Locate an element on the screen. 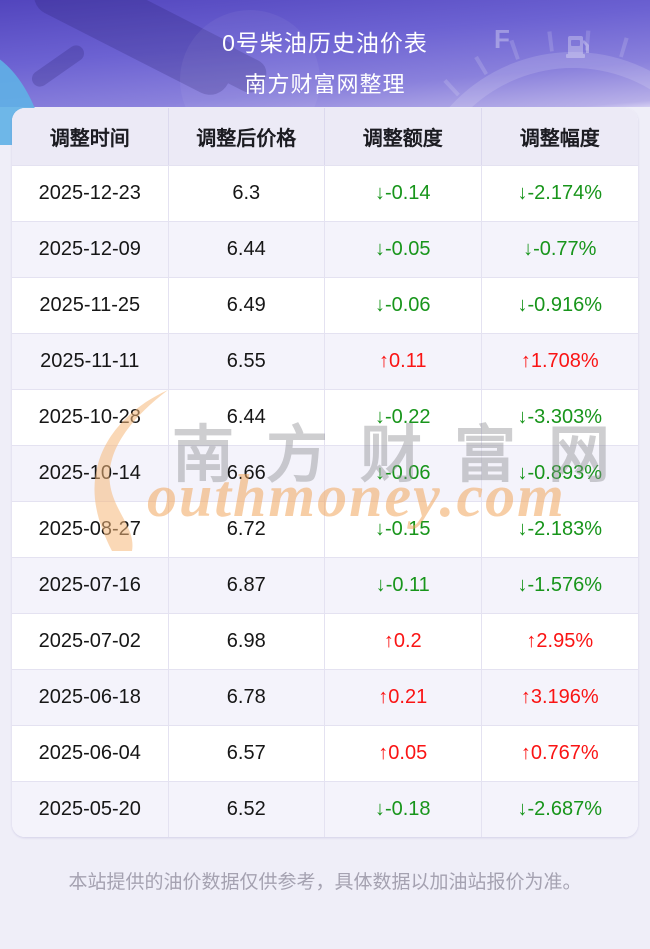 This screenshot has height=949, width=650. change-cell: ↓-0.14 is located at coordinates (403, 193).